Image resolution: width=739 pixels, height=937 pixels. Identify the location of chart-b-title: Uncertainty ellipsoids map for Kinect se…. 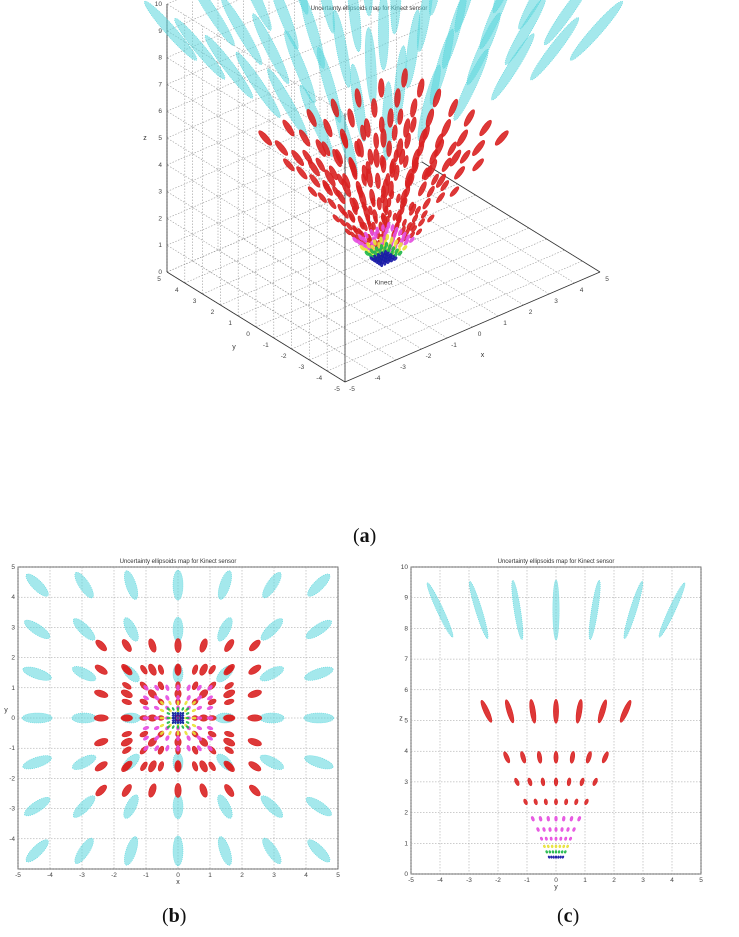
(178, 562).